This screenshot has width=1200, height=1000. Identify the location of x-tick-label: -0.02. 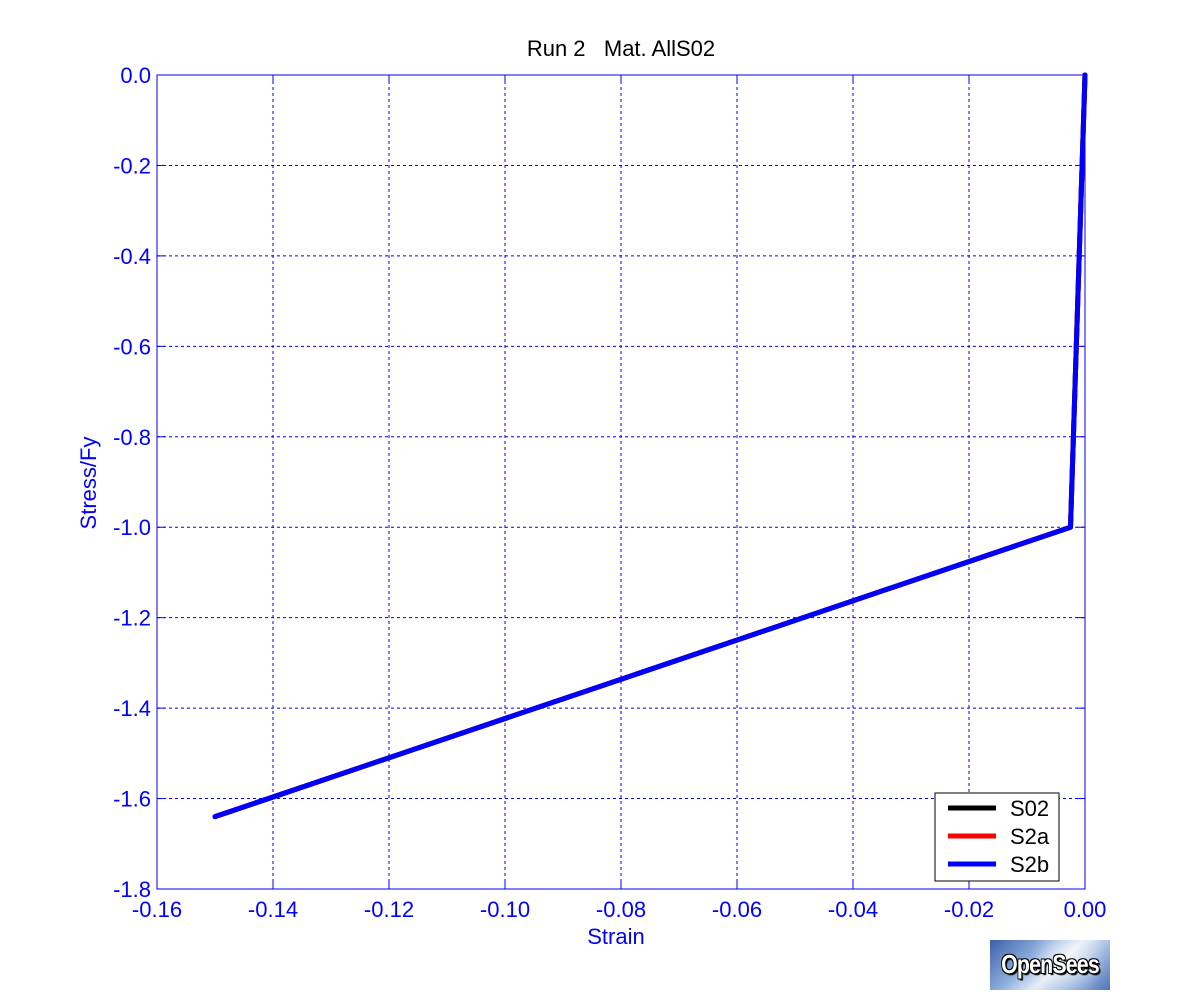
(969, 909).